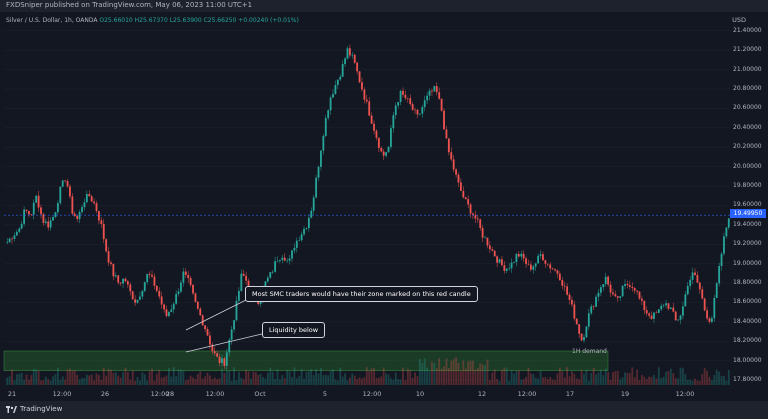  I want to click on tradingview-brand: TradingView, so click(34, 409).